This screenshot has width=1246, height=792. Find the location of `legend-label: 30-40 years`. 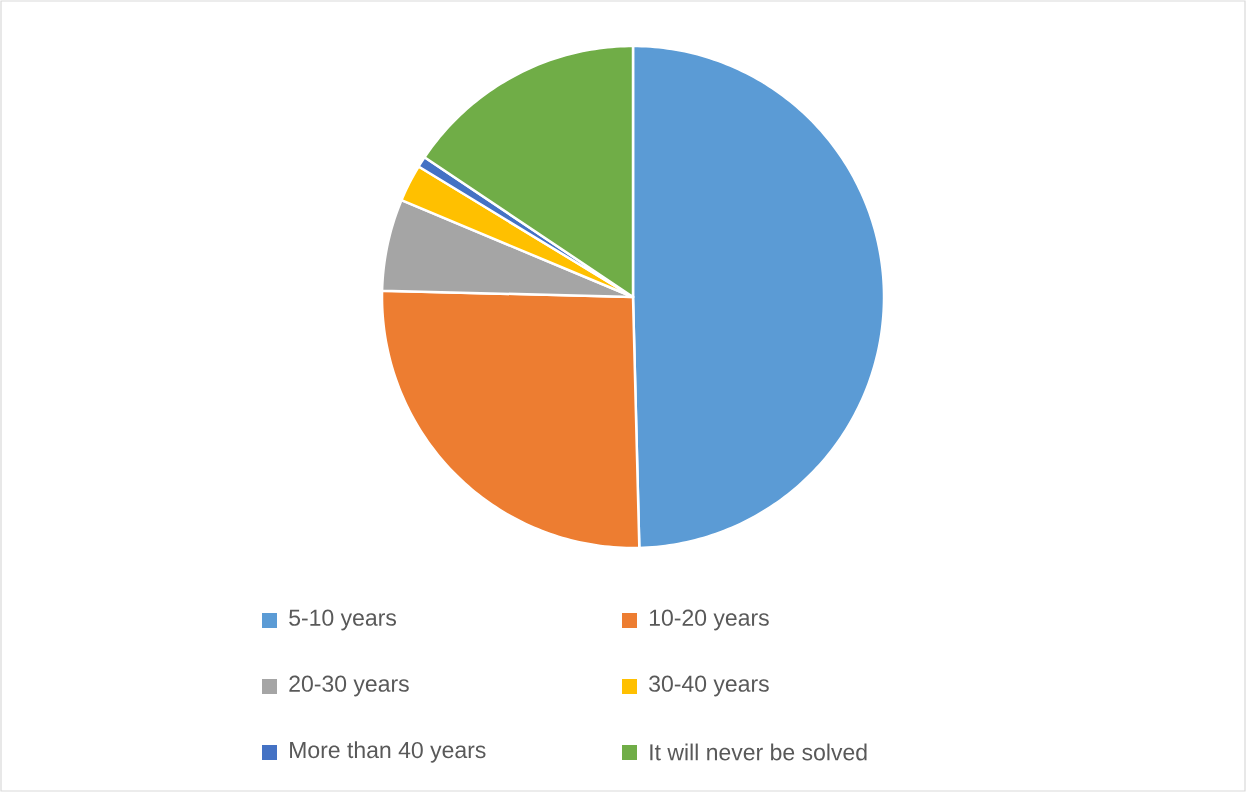

legend-label: 30-40 years is located at coordinates (709, 686).